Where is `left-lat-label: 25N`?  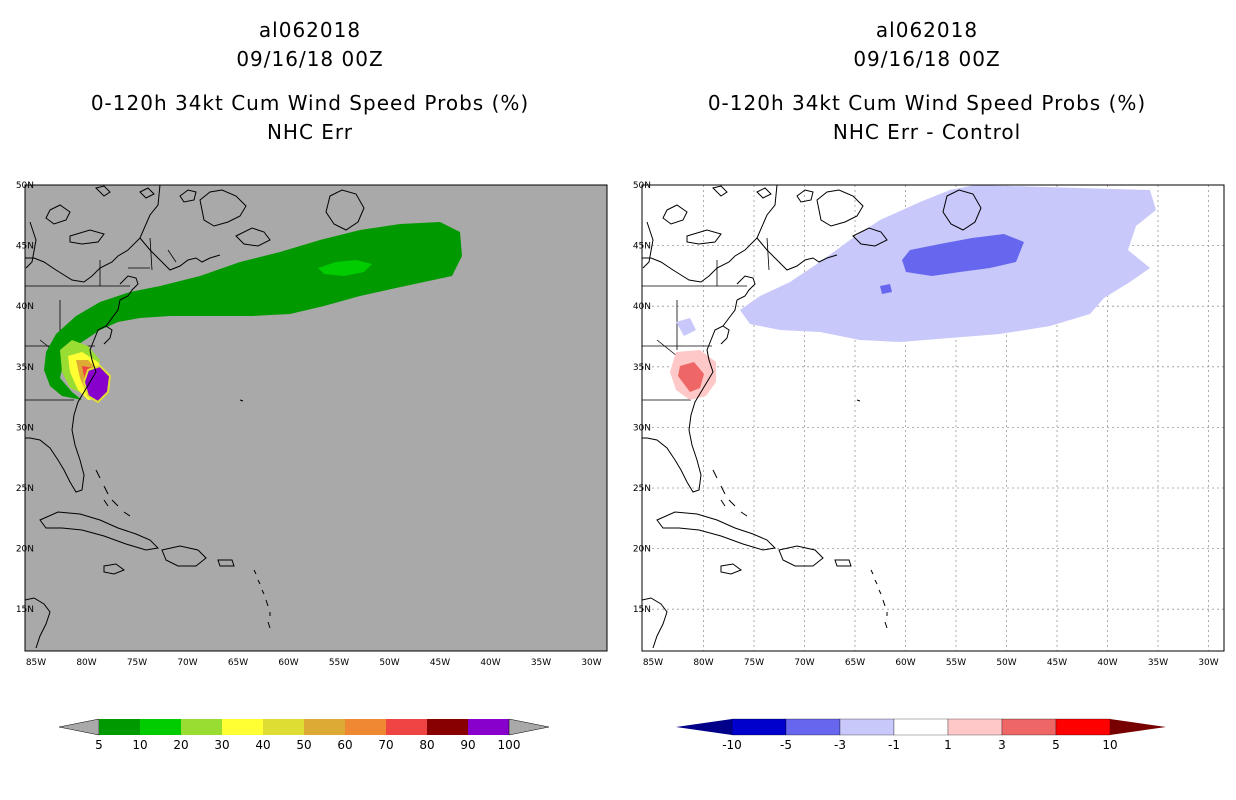
left-lat-label: 25N is located at coordinates (25, 489).